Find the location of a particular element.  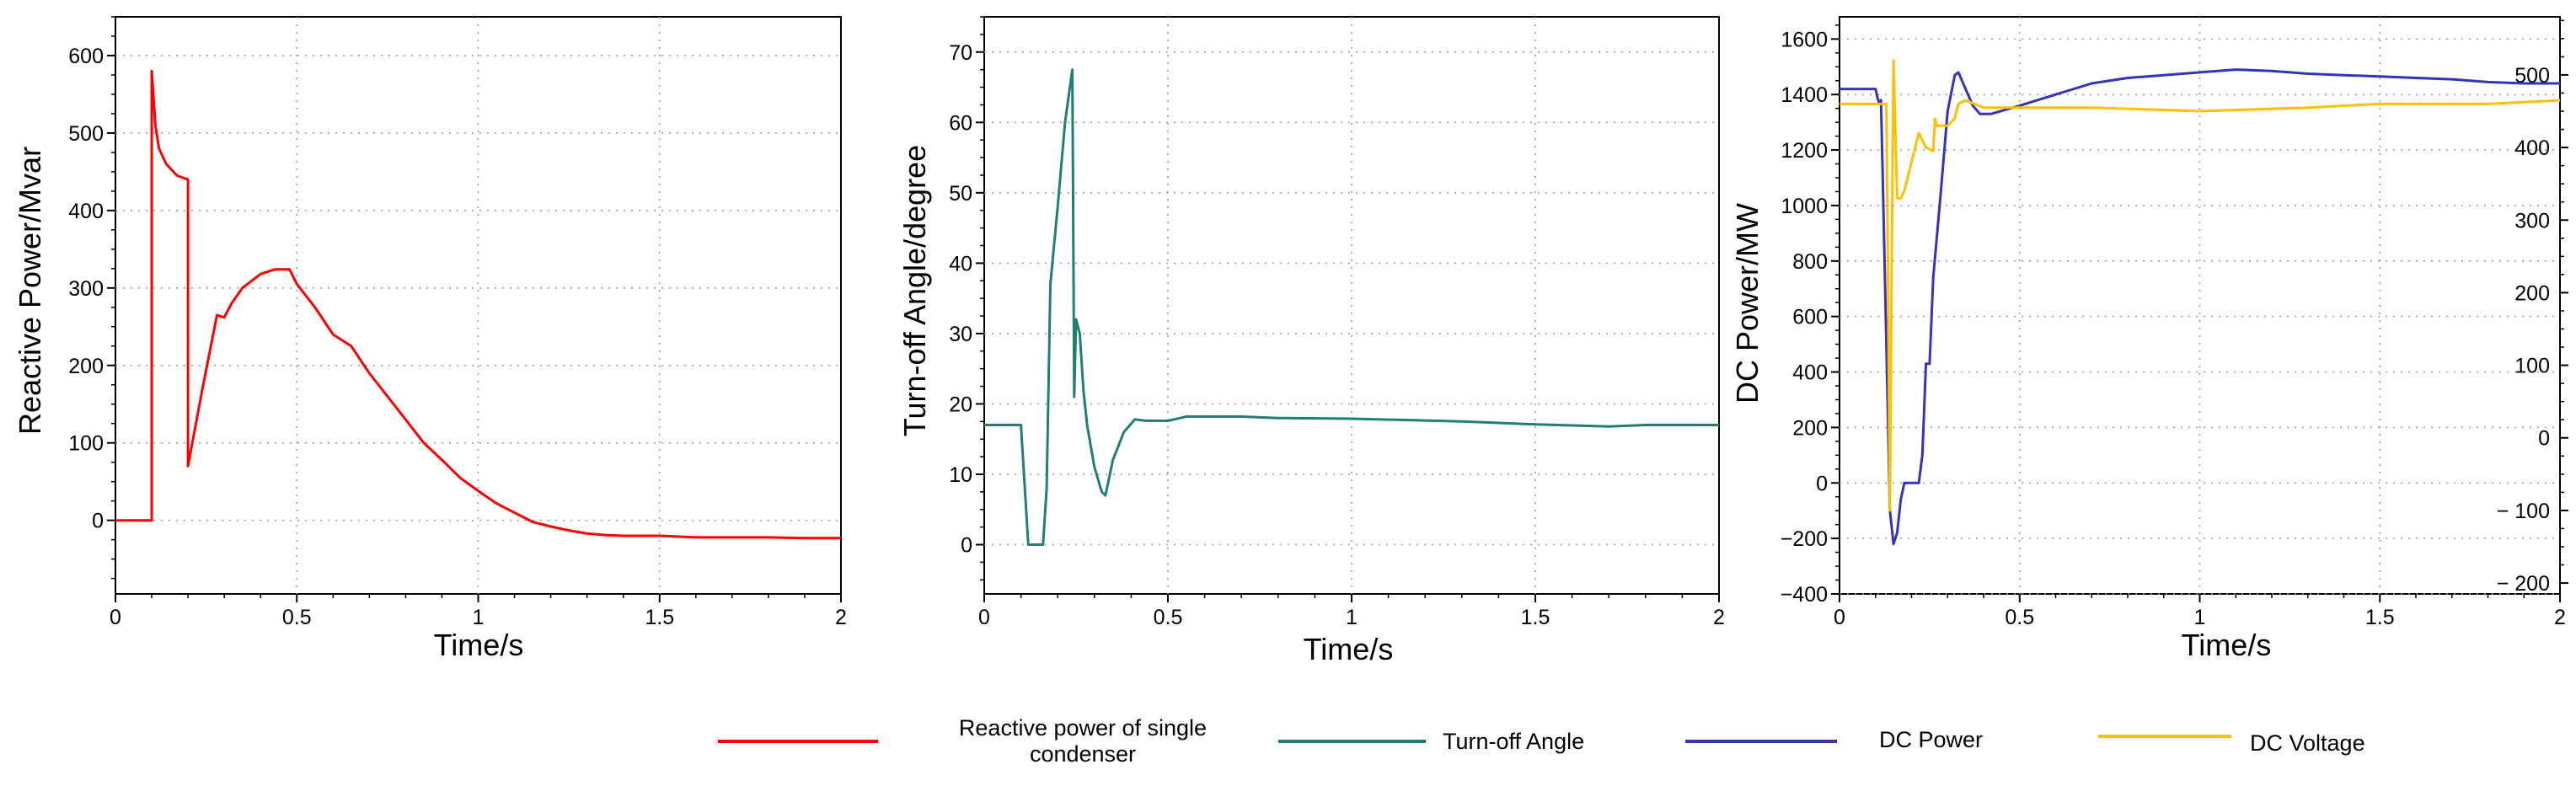

y-right-tick-label: 0 is located at coordinates (2544, 439).